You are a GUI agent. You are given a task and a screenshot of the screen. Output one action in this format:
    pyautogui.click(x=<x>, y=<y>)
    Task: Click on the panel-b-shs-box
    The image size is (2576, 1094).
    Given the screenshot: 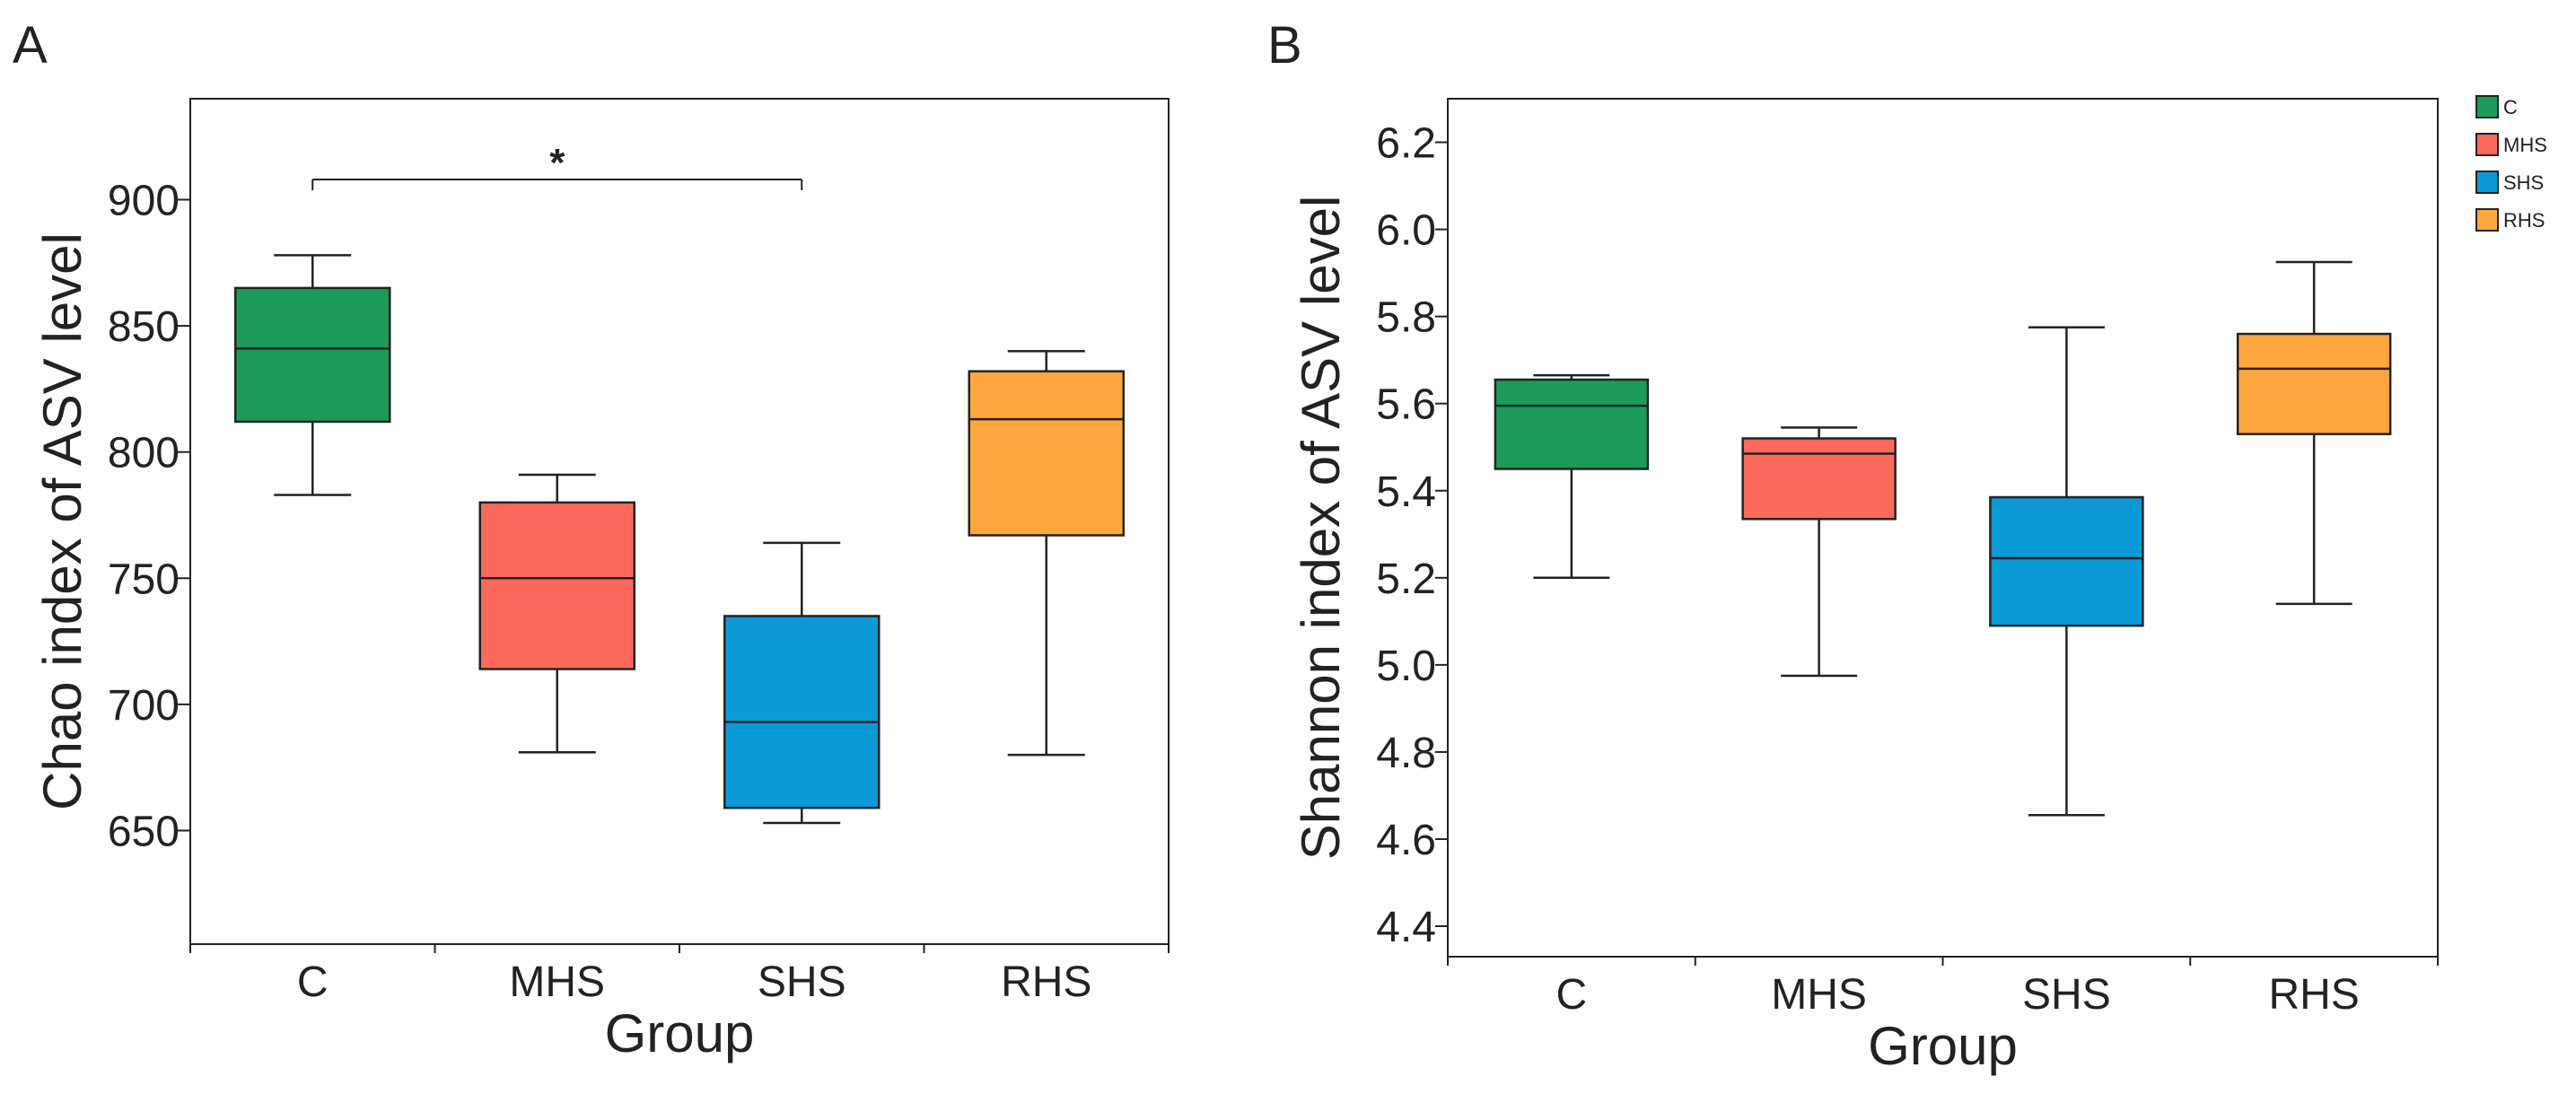 What is the action you would take?
    pyautogui.click(x=2066, y=561)
    